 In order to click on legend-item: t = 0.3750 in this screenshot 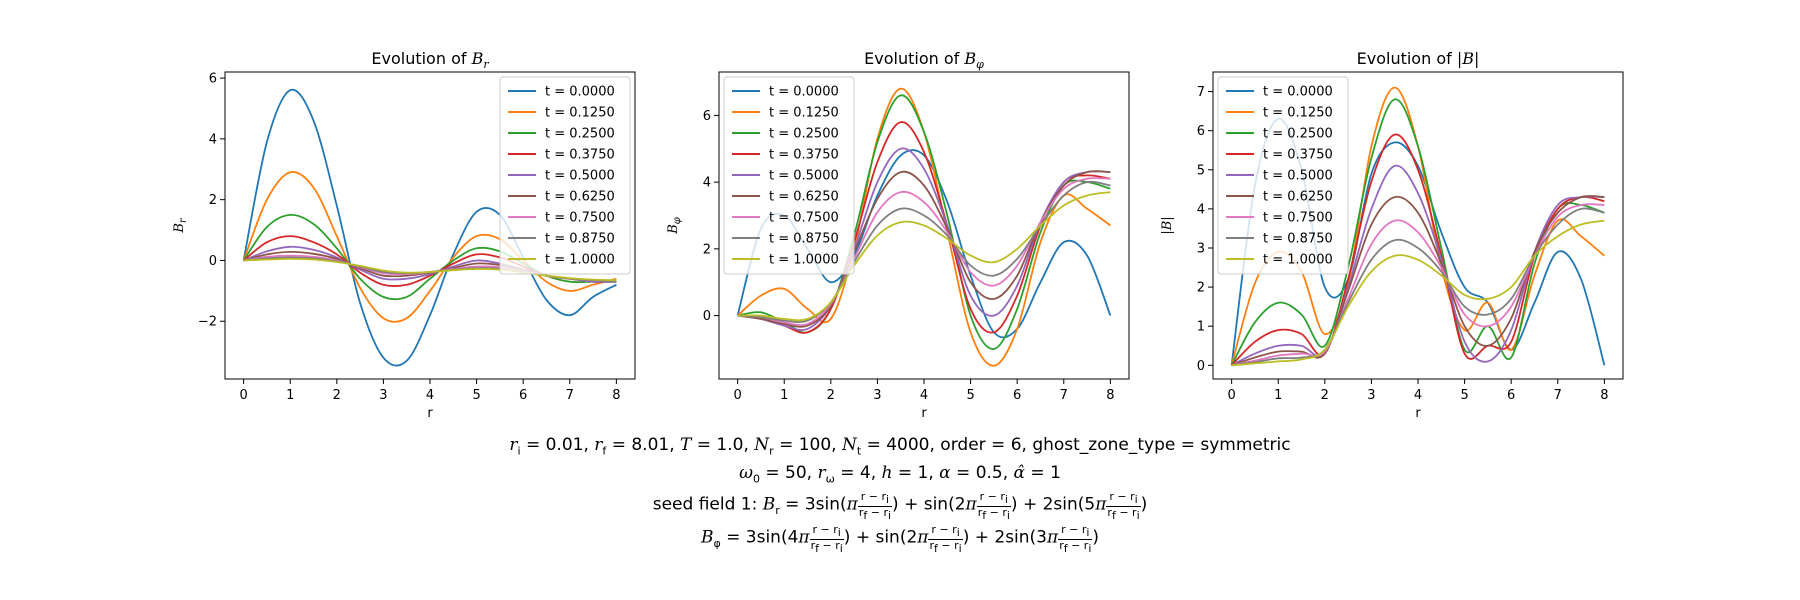, I will do `click(785, 155)`.